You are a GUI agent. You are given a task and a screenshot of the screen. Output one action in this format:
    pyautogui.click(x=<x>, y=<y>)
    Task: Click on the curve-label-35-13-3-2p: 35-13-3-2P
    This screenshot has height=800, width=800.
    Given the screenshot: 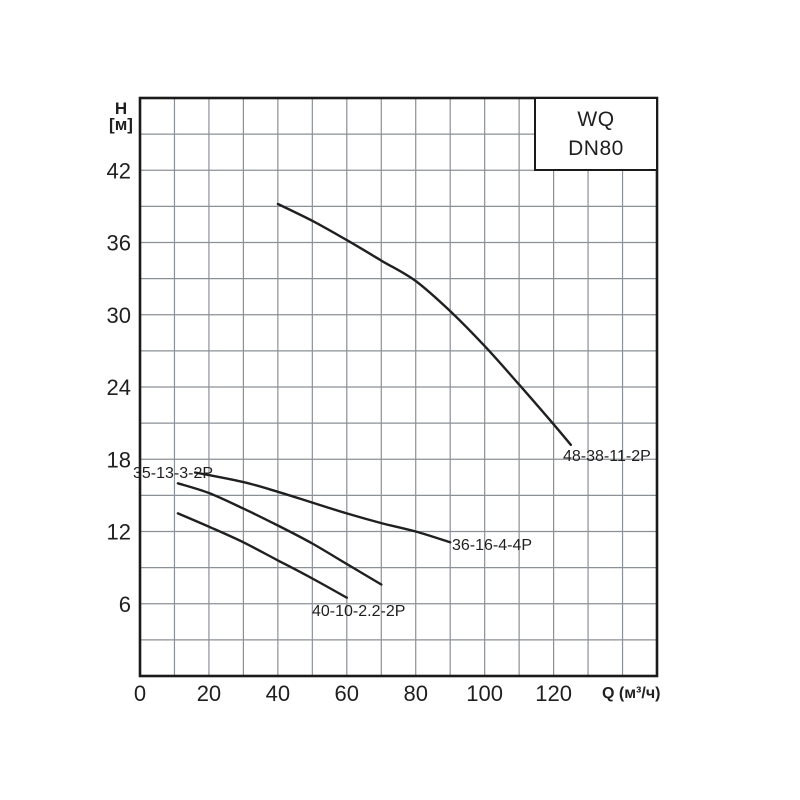 What is the action you would take?
    pyautogui.click(x=173, y=473)
    